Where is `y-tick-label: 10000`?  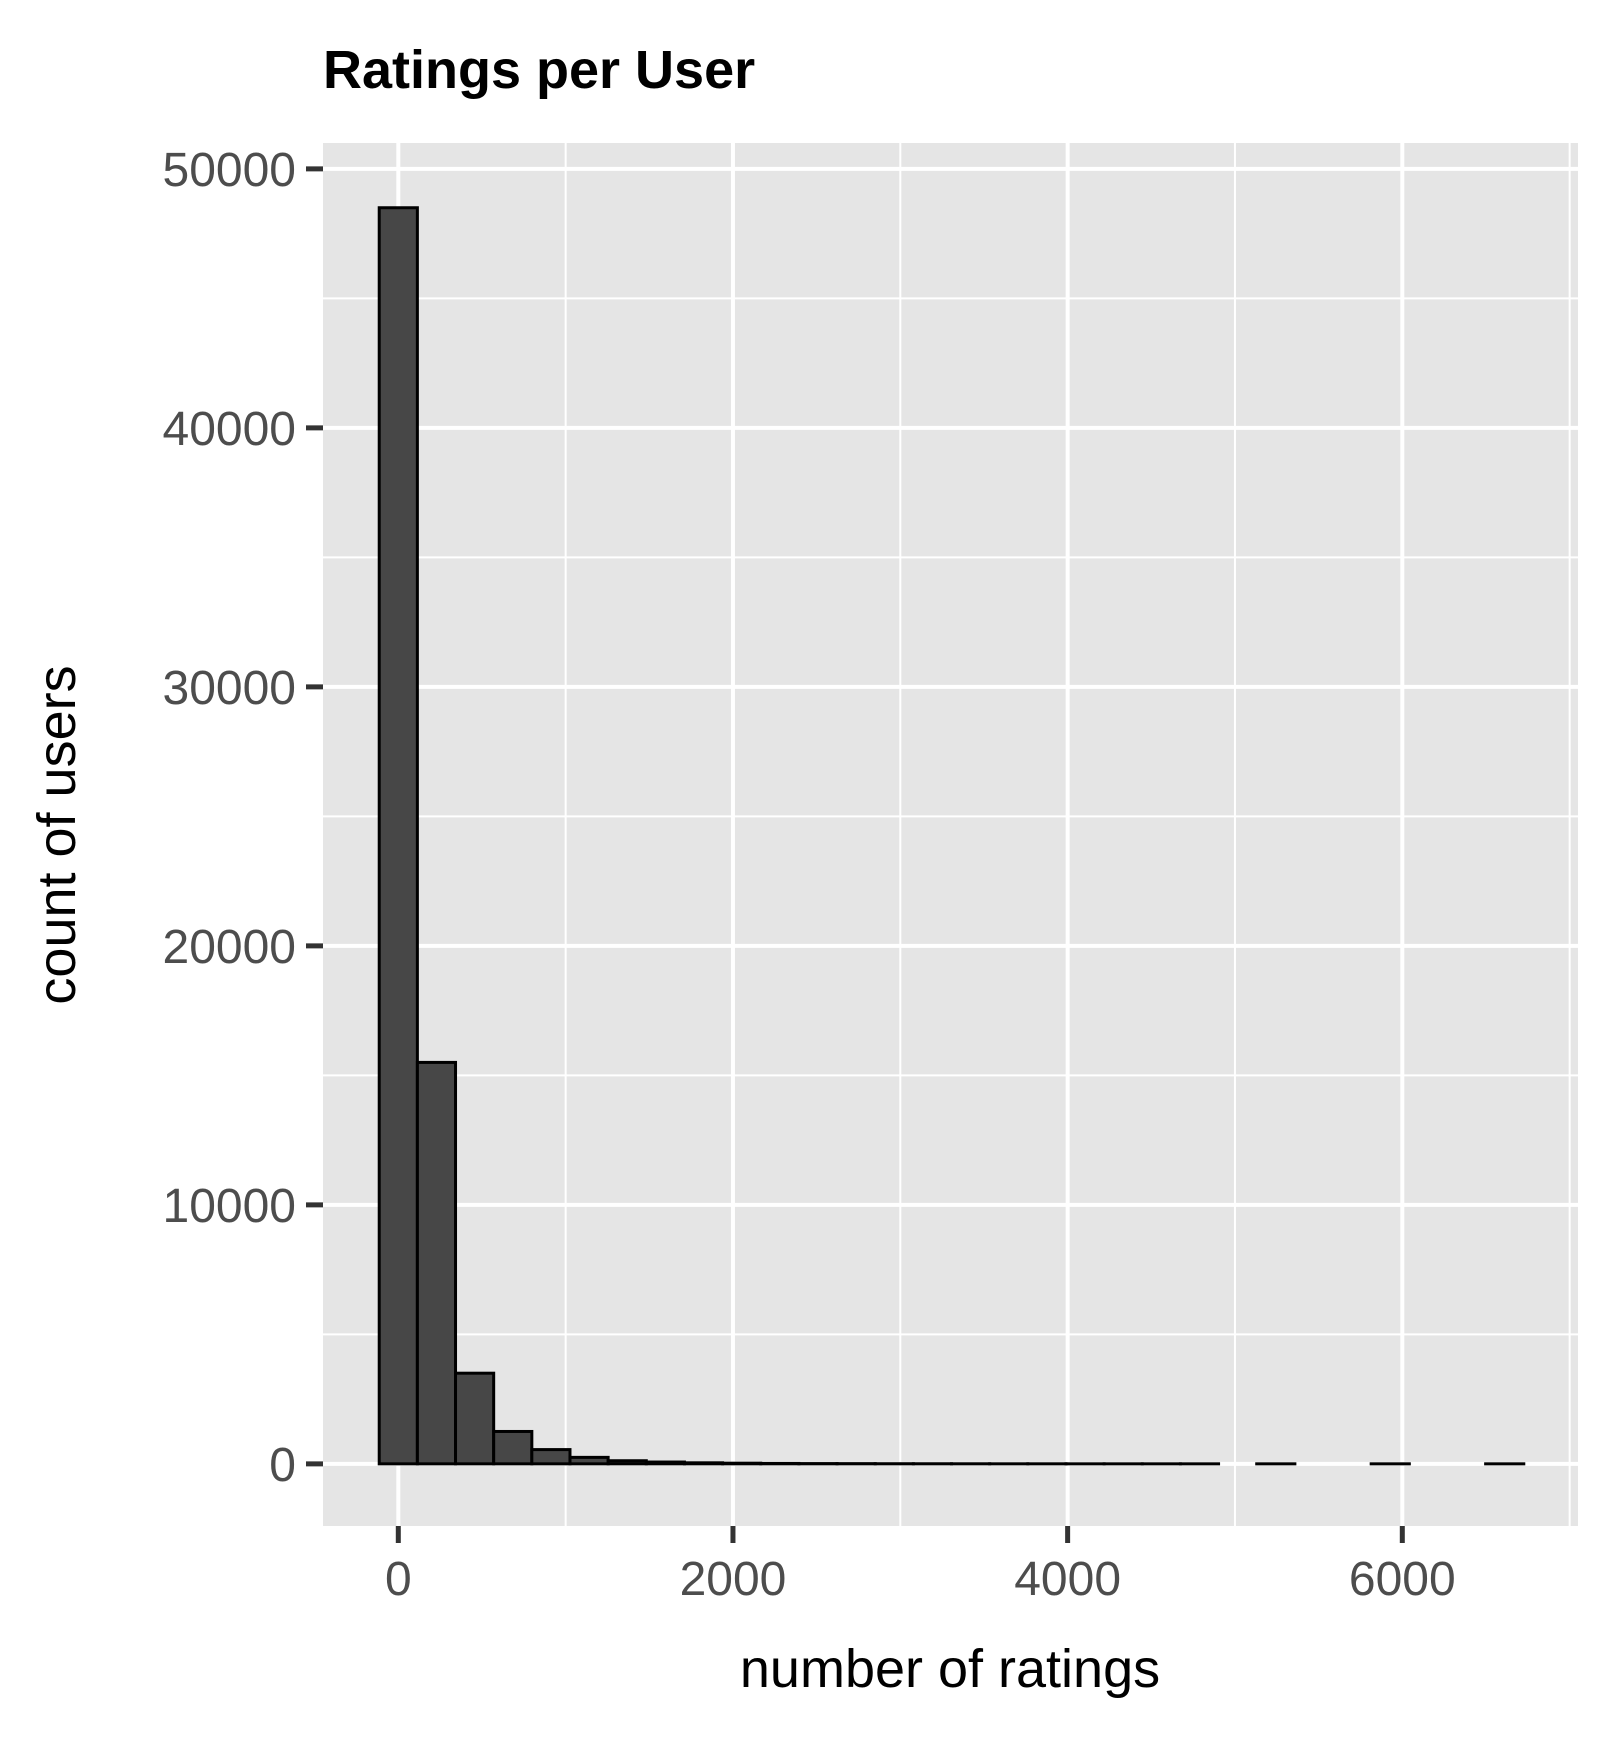
y-tick-label: 10000 is located at coordinates (229, 1206).